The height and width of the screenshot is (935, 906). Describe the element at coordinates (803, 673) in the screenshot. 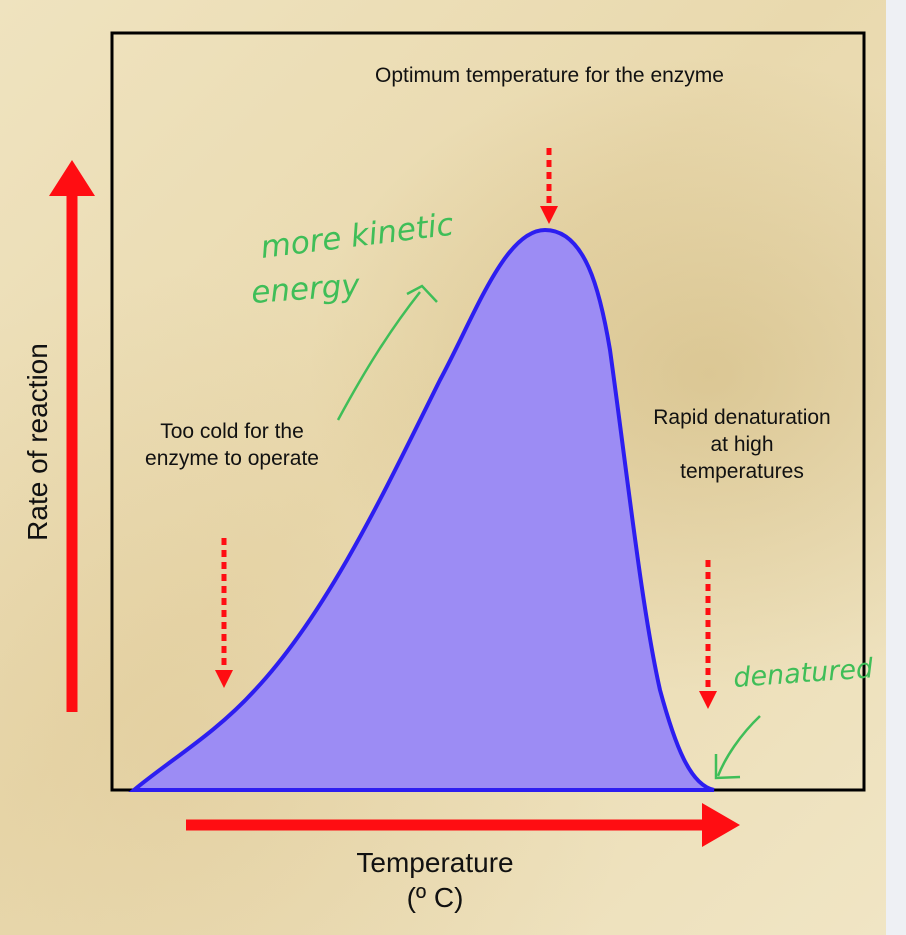

I see `handwritten-denatured: denatured` at that location.